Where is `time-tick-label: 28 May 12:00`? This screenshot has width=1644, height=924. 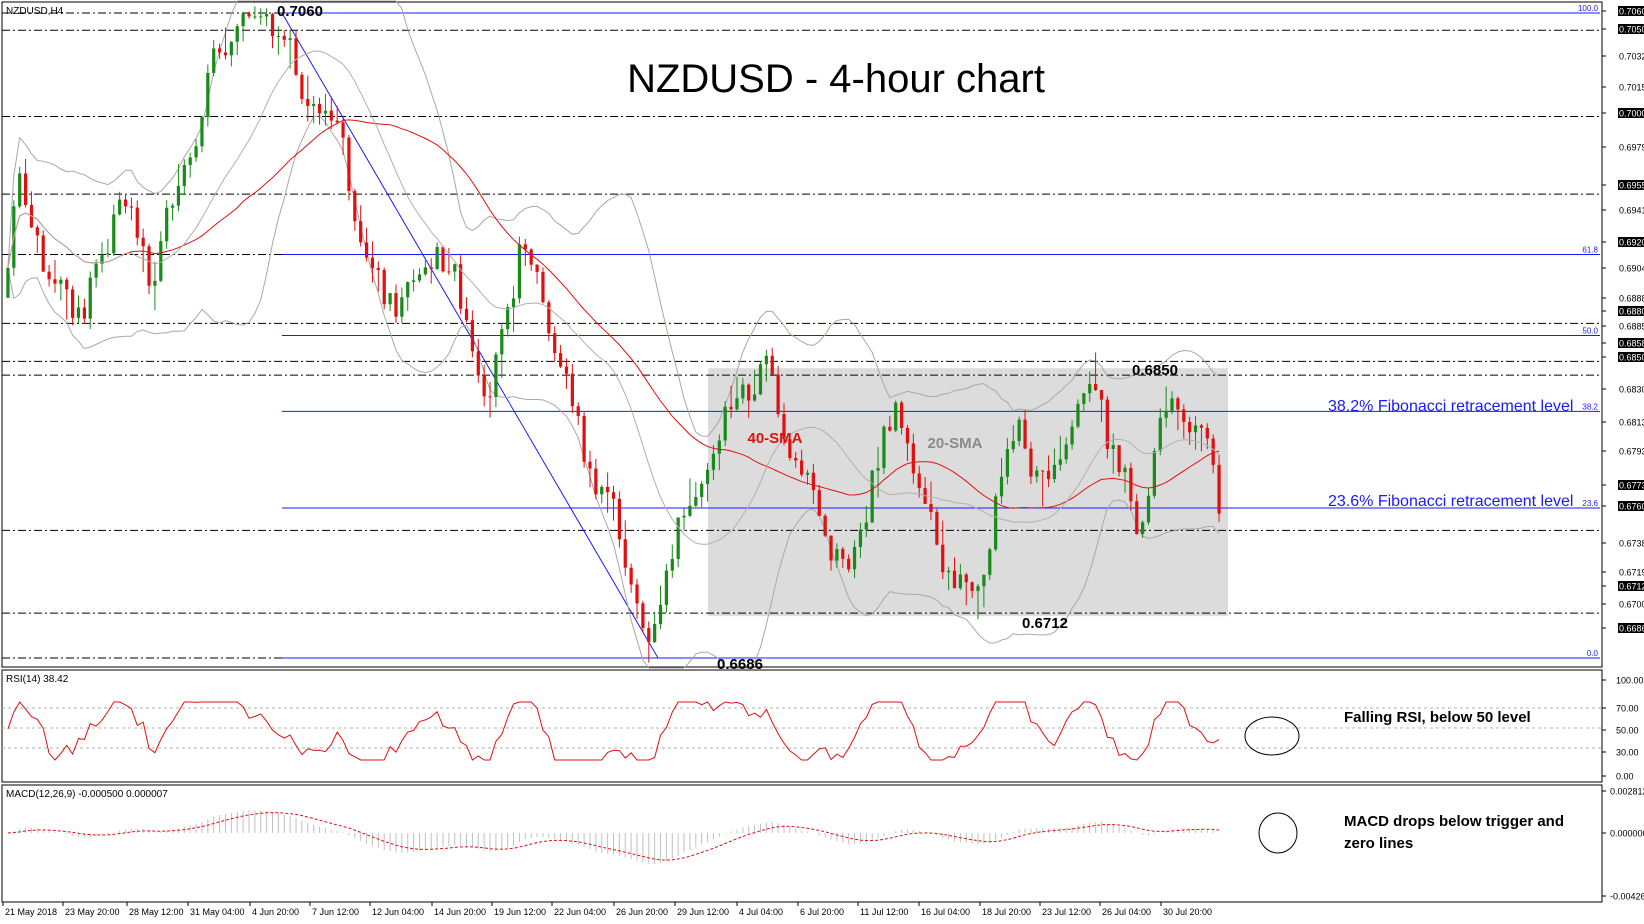 time-tick-label: 28 May 12:00 is located at coordinates (156, 912).